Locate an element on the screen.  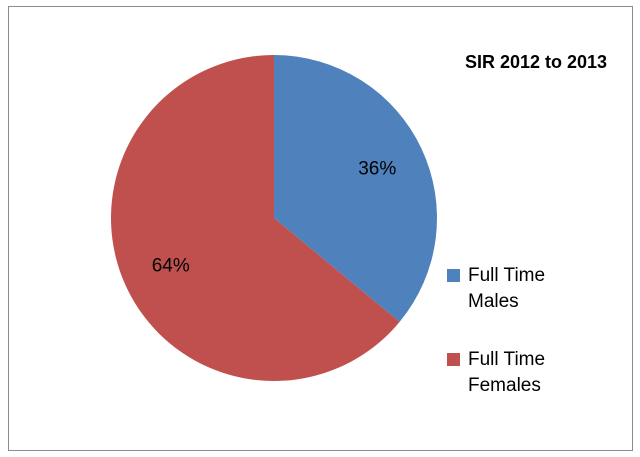
legend-label: Full Time Males is located at coordinates (507, 288).